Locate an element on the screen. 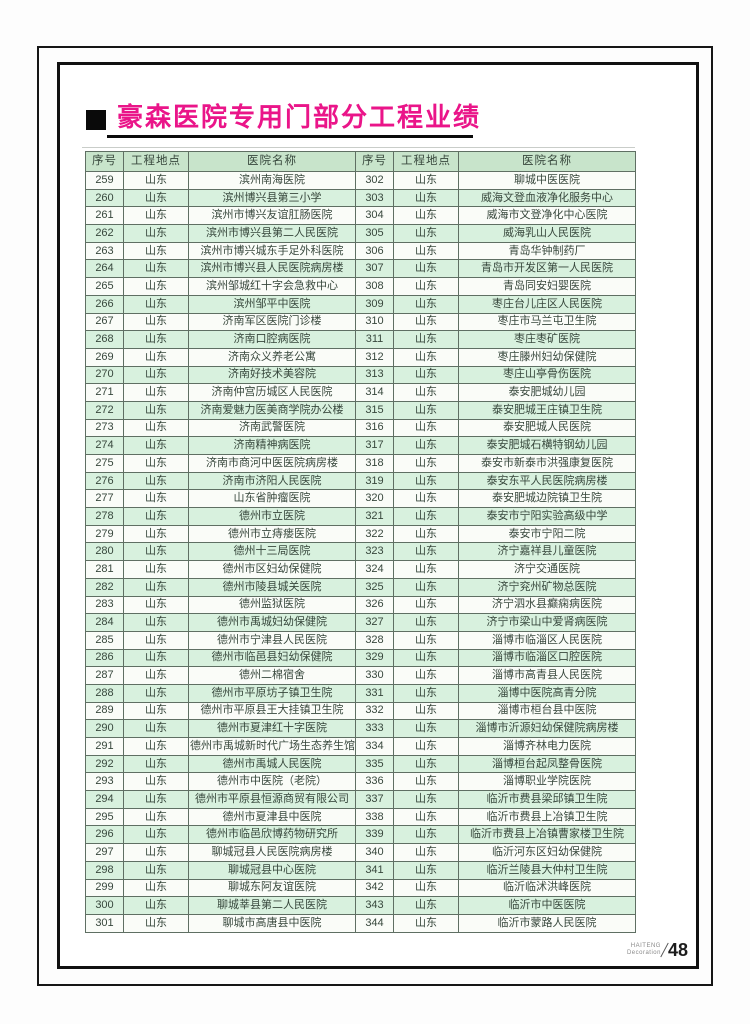 The width and height of the screenshot is (750, 1024). hospital-name-cell: 聊城冠县人民医院病房楼 is located at coordinates (272, 852).